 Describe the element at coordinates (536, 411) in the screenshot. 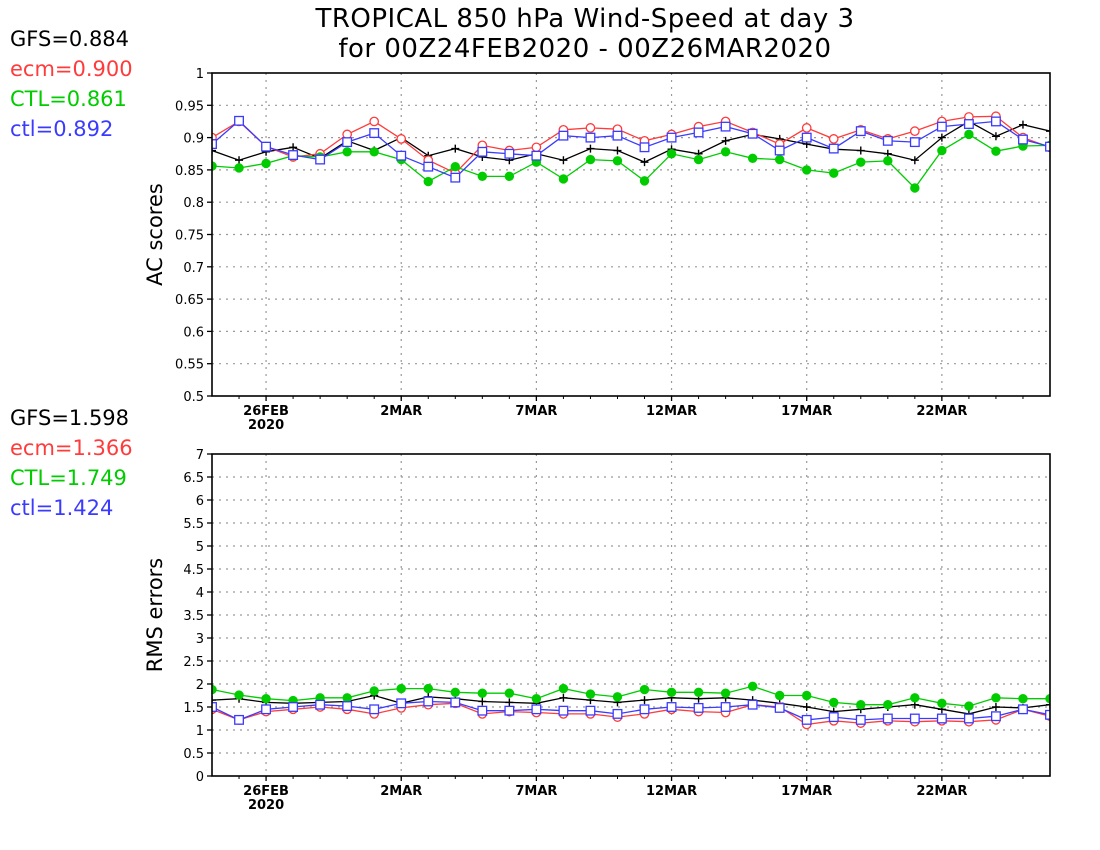

I see `ac-xtick-label: 7MAR` at that location.